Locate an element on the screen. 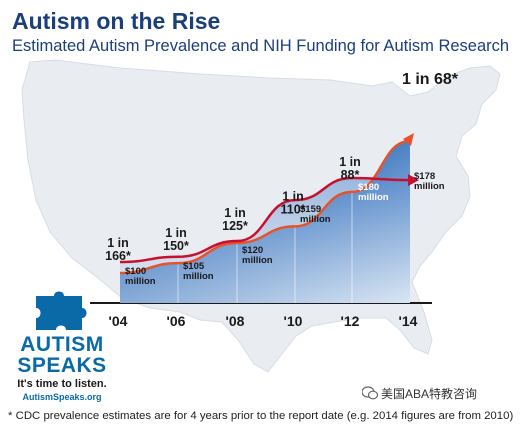  funding-data-label: $178 million is located at coordinates (429, 181).